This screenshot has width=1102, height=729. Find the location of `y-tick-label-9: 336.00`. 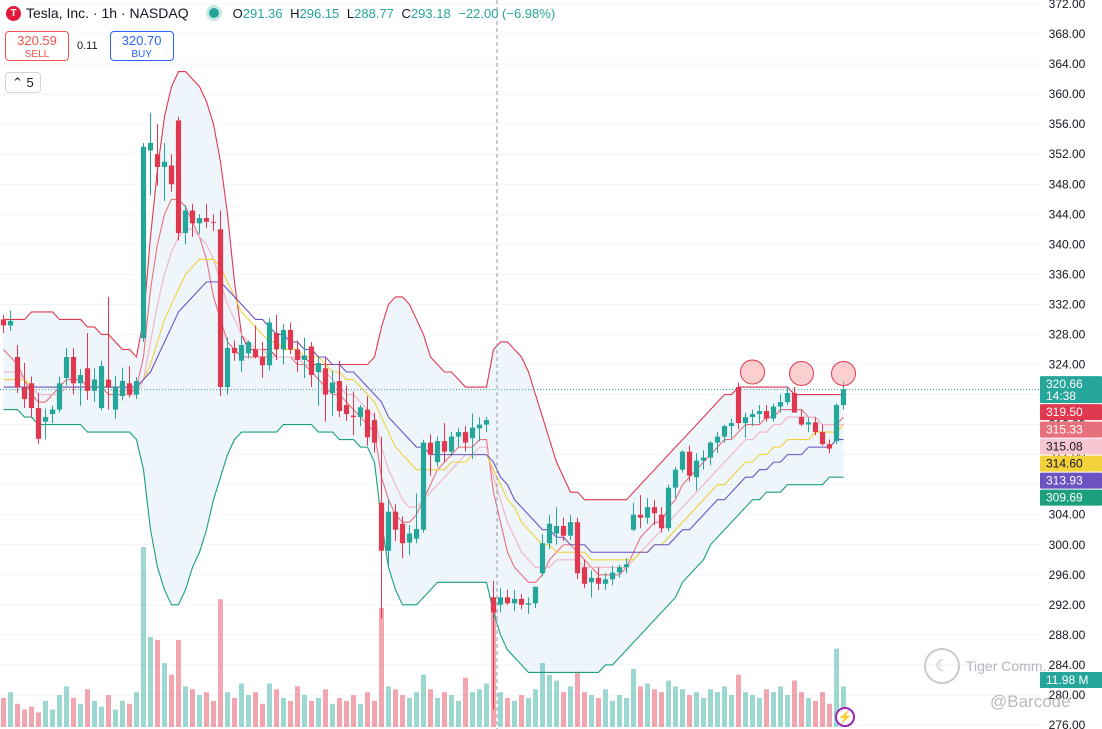

y-tick-label-9: 336.00 is located at coordinates (1067, 274).